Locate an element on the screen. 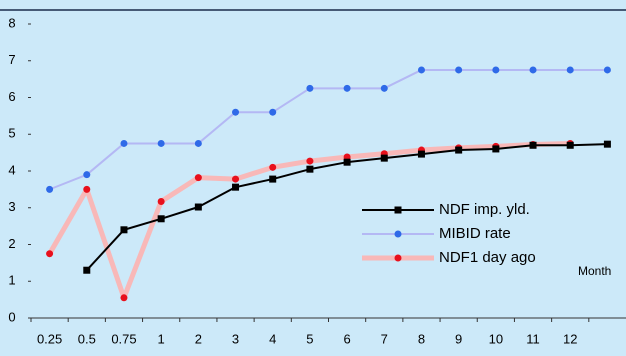 The image size is (626, 356). x-tick-label: 3 is located at coordinates (235, 338).